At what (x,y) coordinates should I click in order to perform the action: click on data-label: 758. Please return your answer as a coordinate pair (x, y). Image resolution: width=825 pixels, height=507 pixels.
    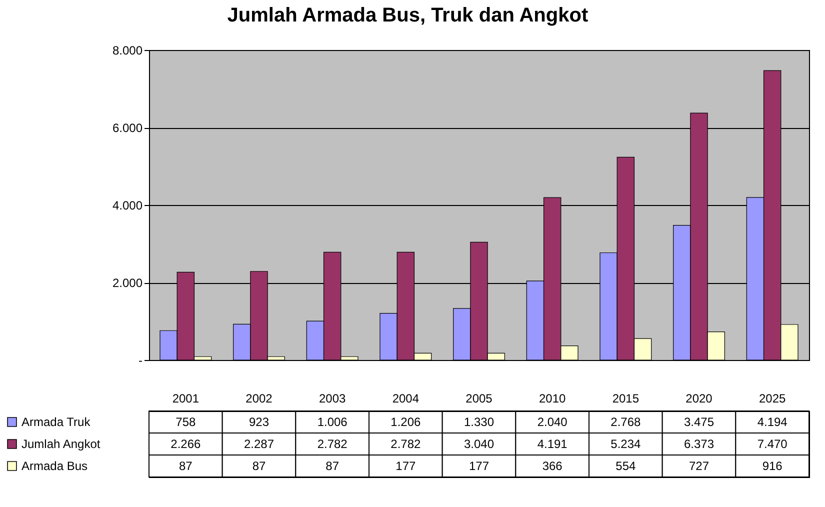
    Looking at the image, I should click on (186, 422).